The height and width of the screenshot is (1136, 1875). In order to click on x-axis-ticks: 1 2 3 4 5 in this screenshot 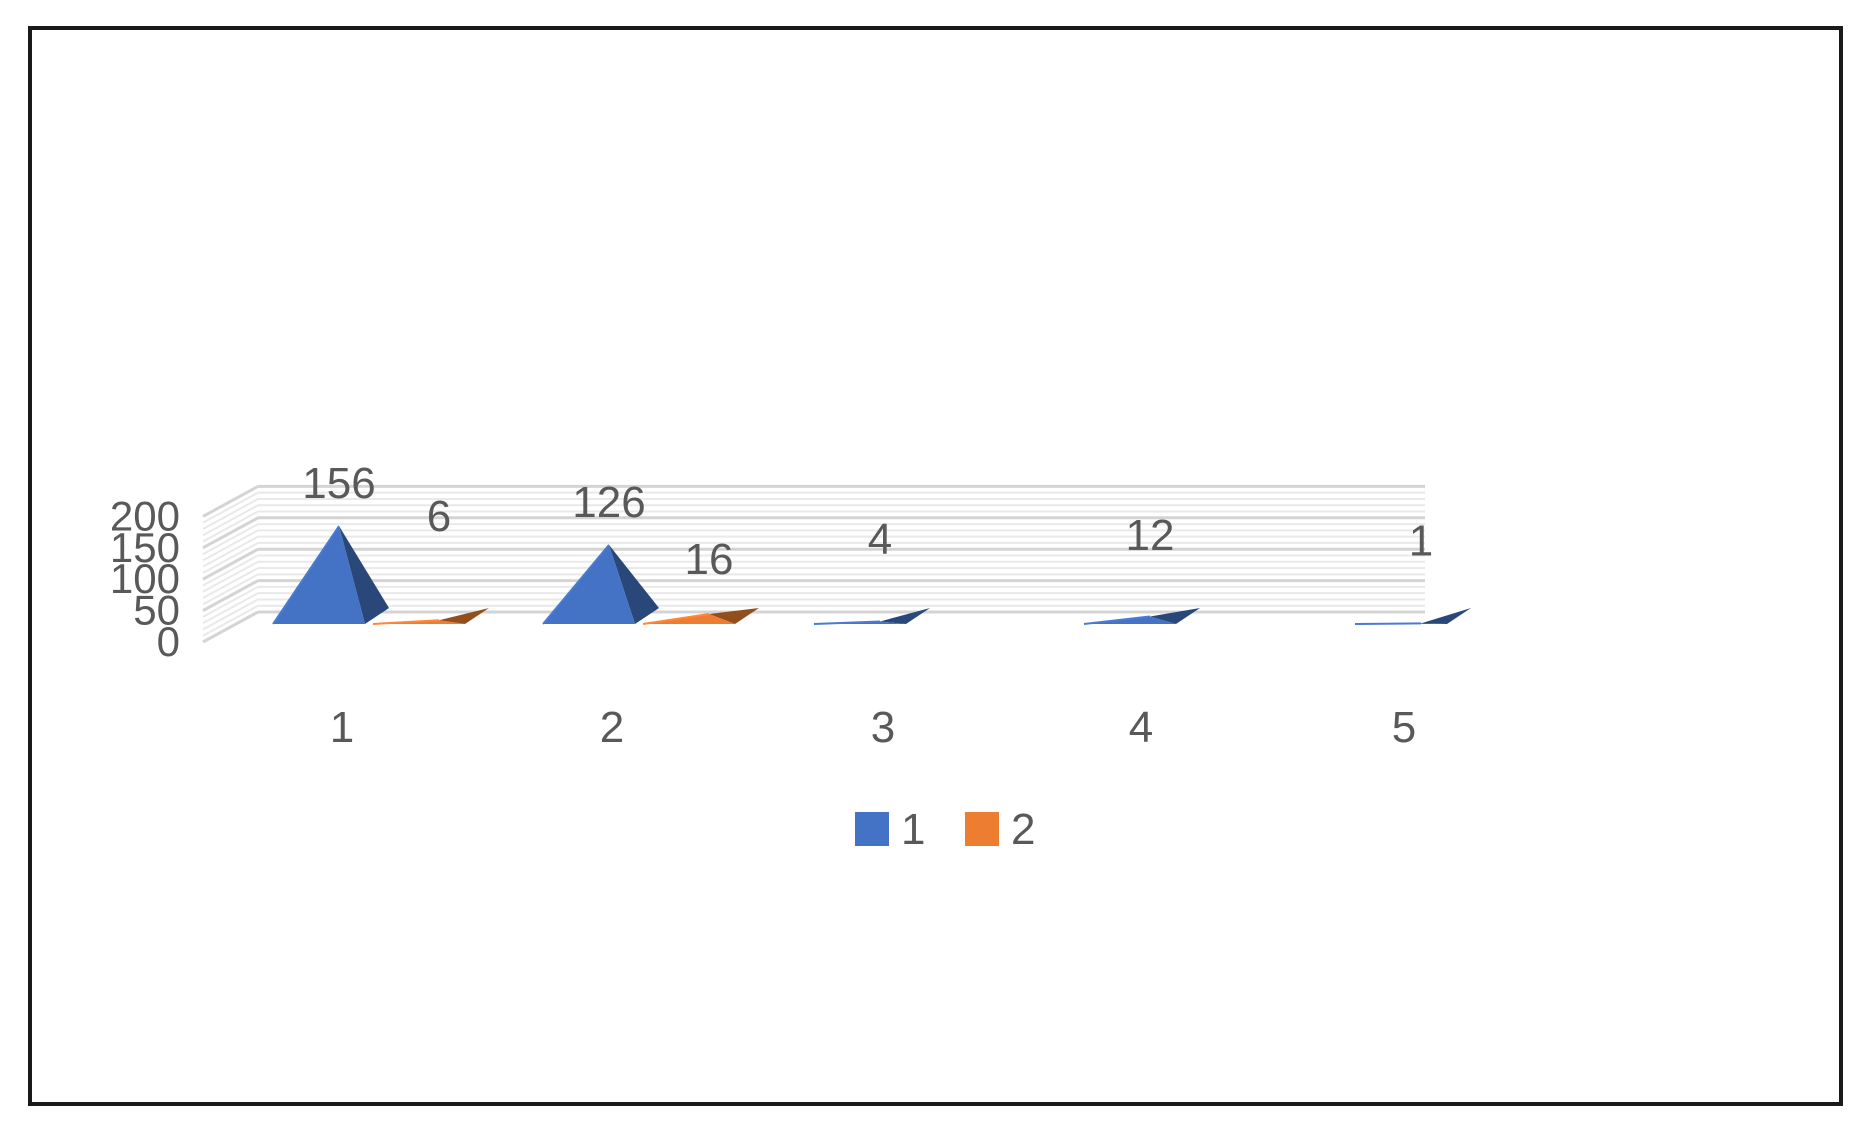, I will do `click(873, 727)`.